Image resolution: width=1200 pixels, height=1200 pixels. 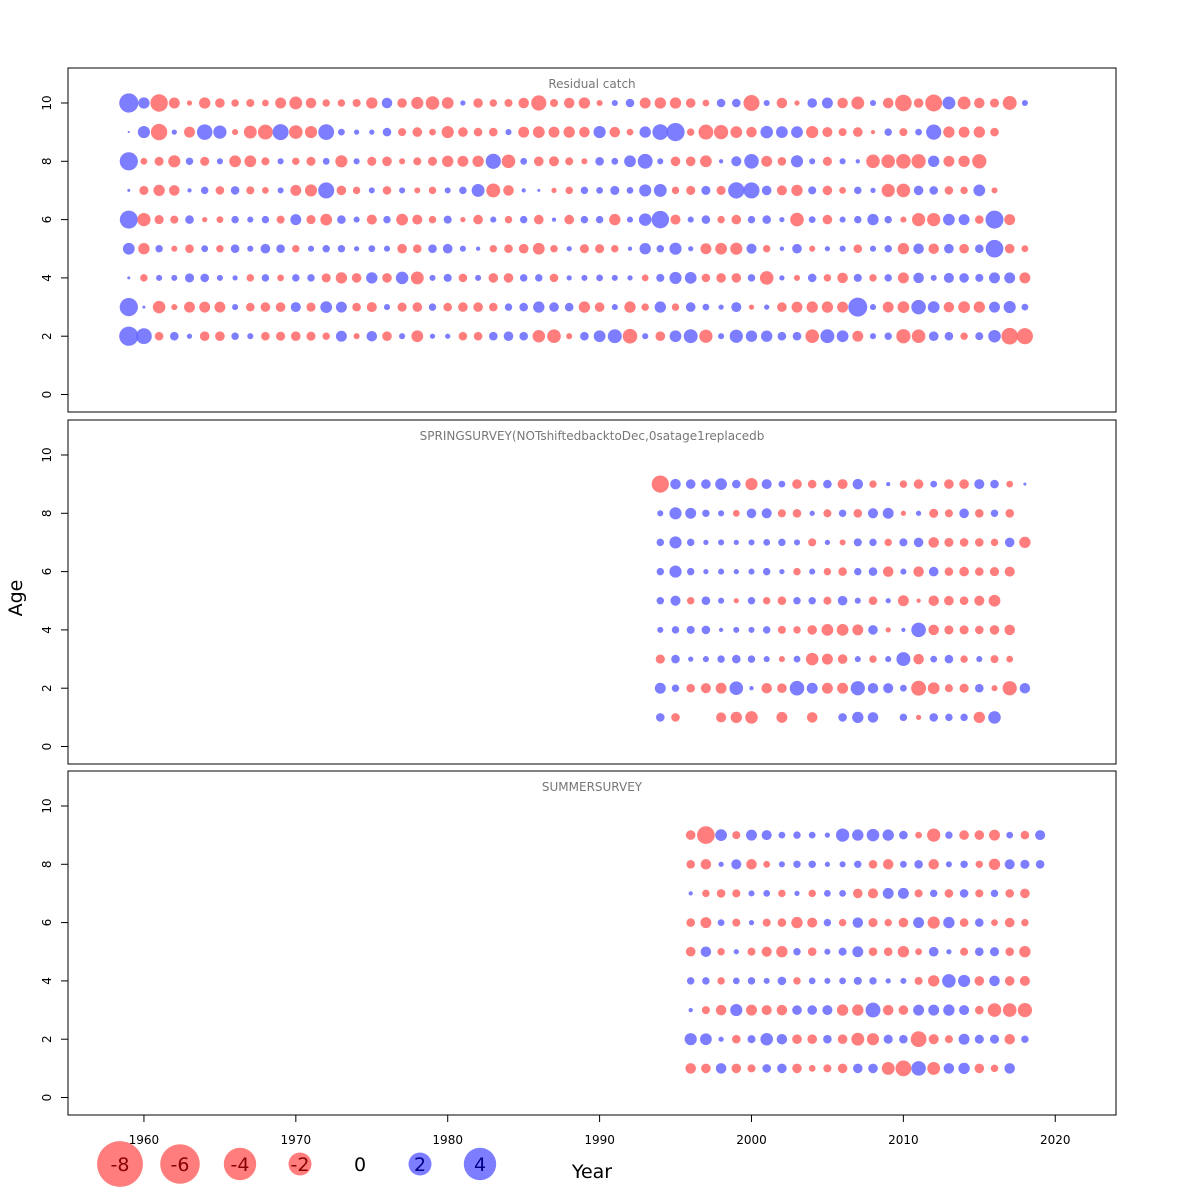 I want to click on y-tick-label: 6, so click(x=47, y=923).